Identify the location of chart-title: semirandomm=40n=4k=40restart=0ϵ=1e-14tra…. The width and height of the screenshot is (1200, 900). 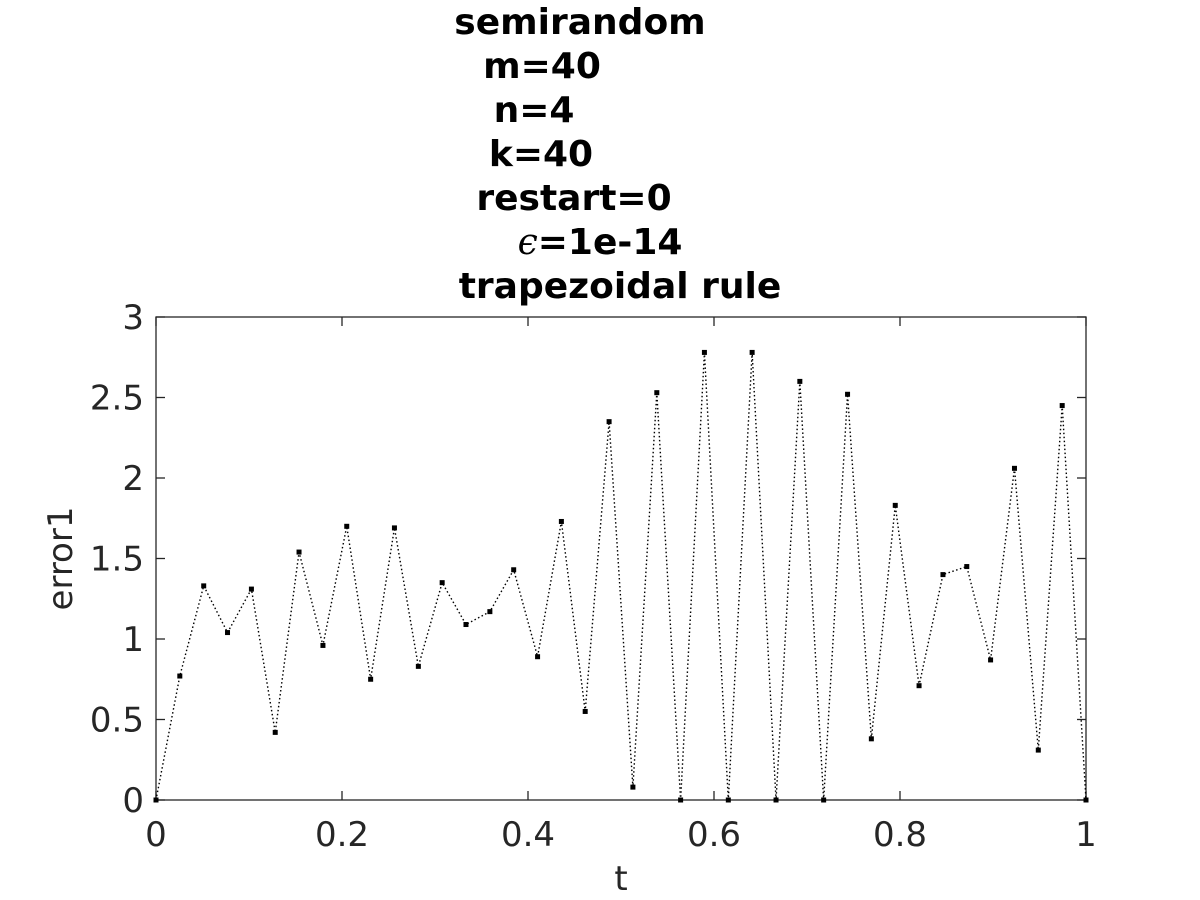
(617, 154).